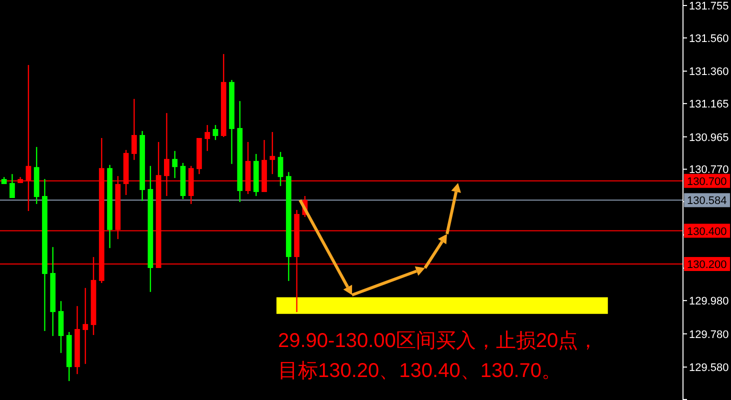  What do you see at coordinates (709, 104) in the screenshot?
I see `y-tick-label: 131.165` at bounding box center [709, 104].